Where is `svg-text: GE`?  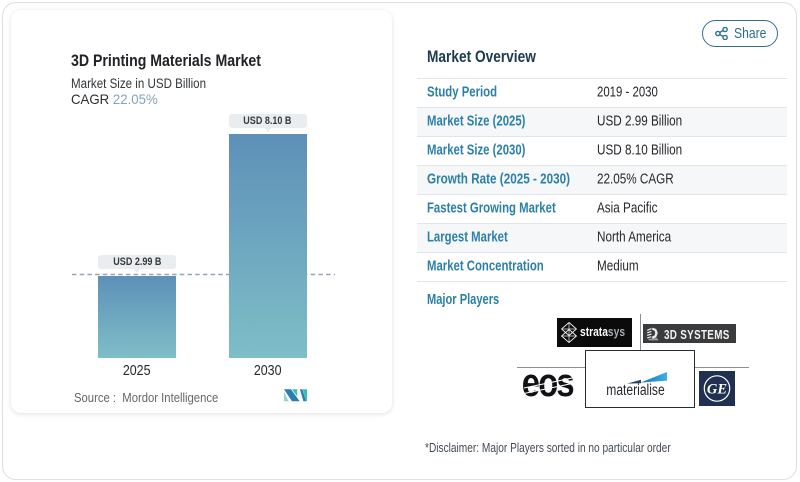 svg-text: GE is located at coordinates (717, 390).